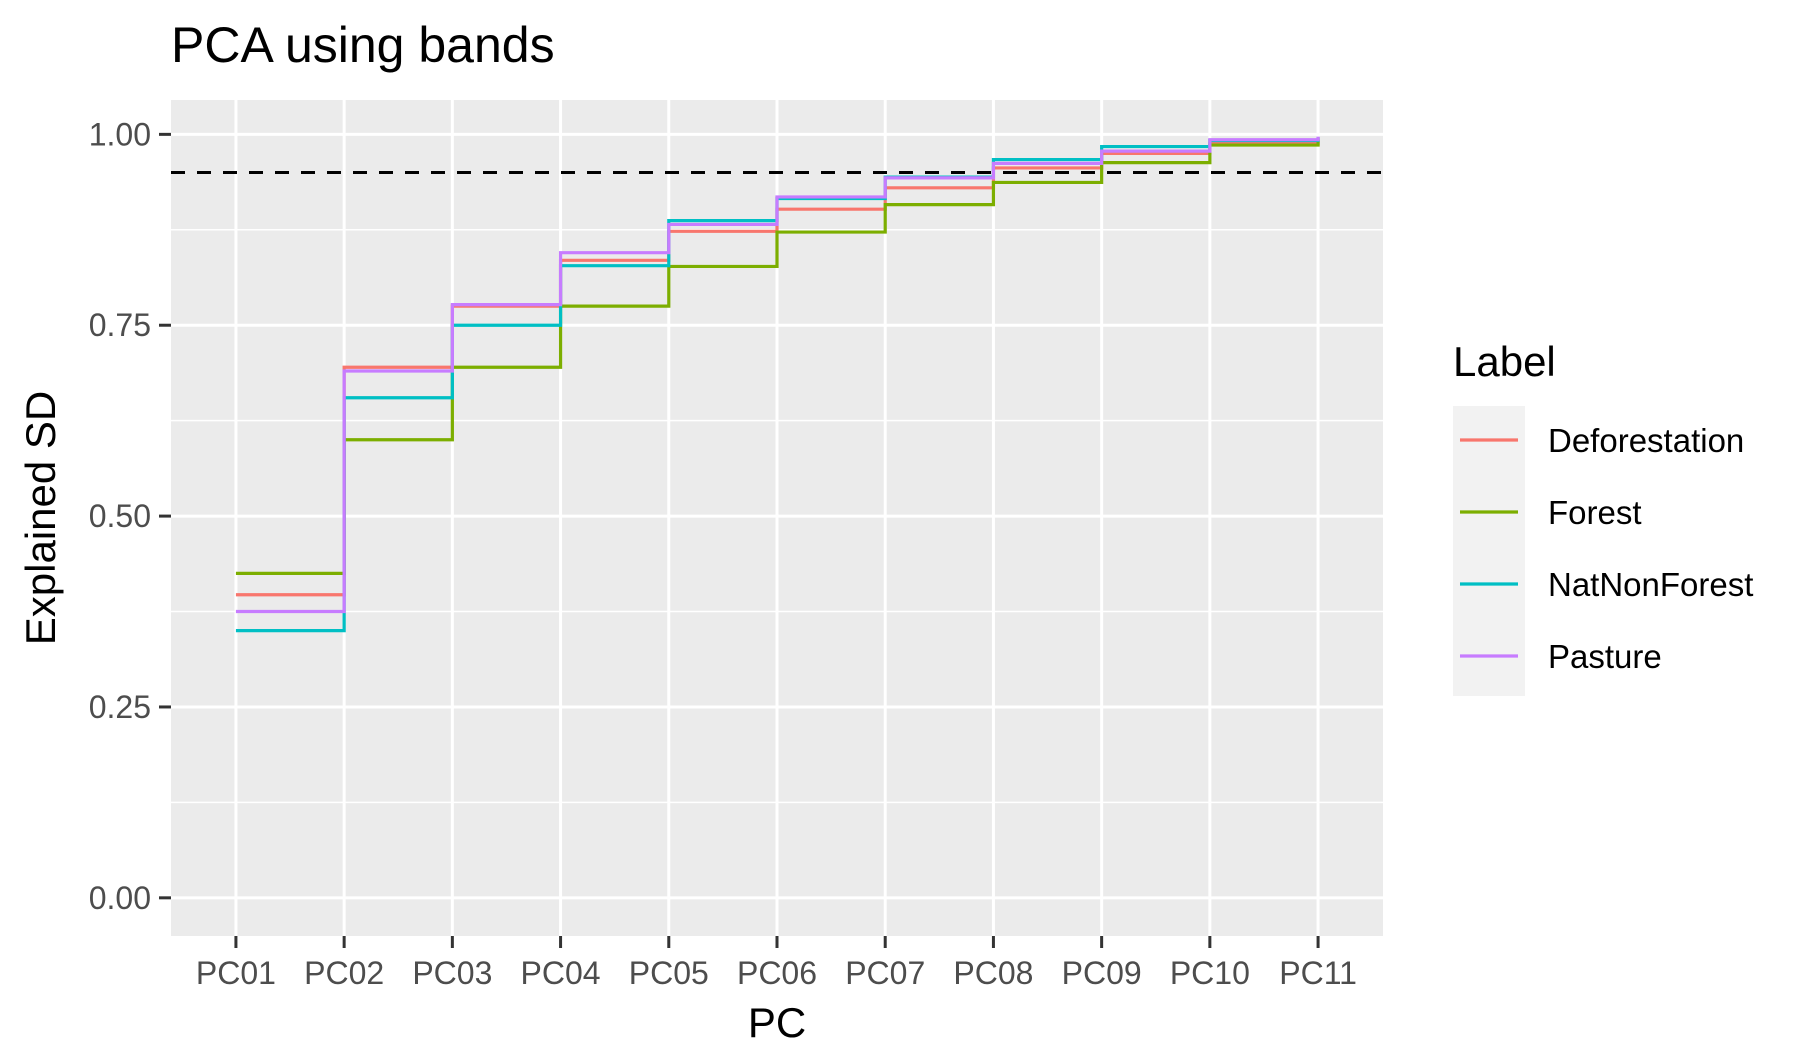  What do you see at coordinates (236, 973) in the screenshot?
I see `x-tick-label: PC01` at bounding box center [236, 973].